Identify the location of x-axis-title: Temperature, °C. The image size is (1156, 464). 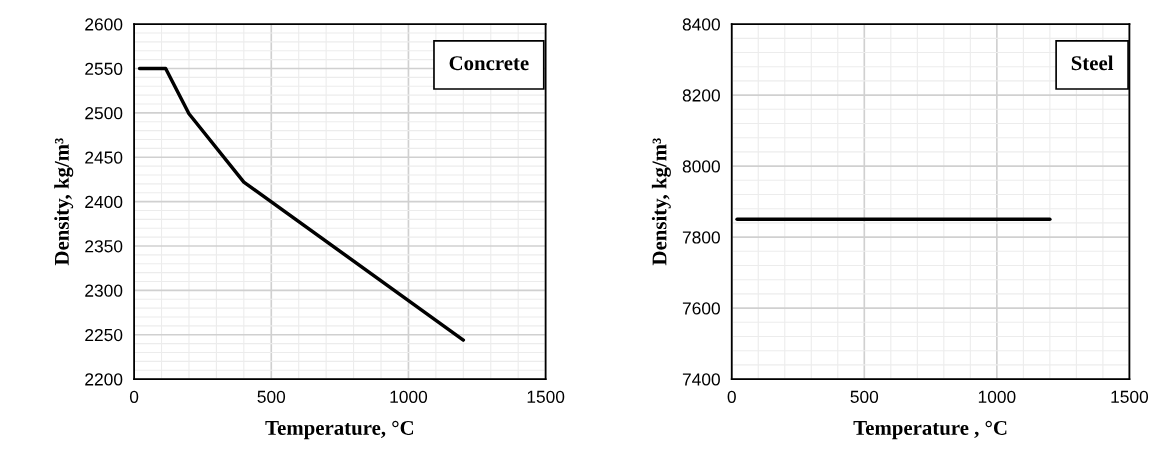
(339, 430).